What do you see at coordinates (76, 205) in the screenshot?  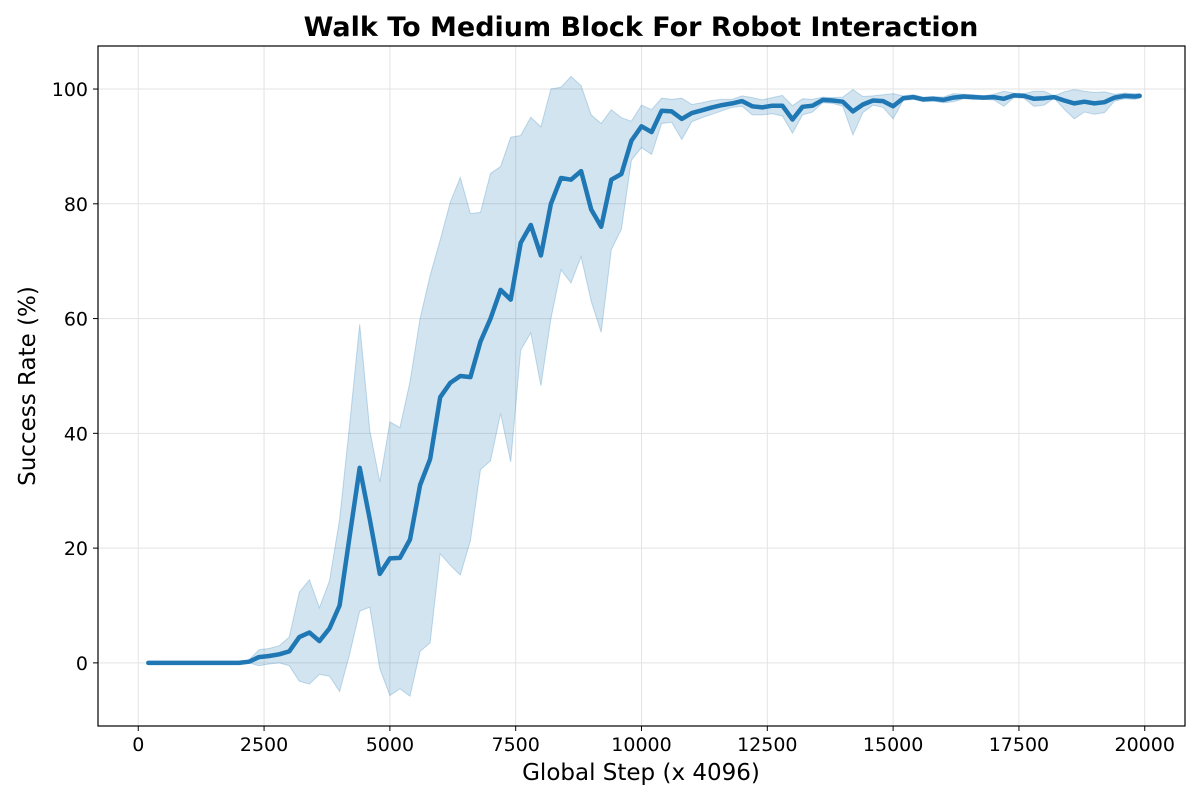 I see `y-tick-label: 80` at bounding box center [76, 205].